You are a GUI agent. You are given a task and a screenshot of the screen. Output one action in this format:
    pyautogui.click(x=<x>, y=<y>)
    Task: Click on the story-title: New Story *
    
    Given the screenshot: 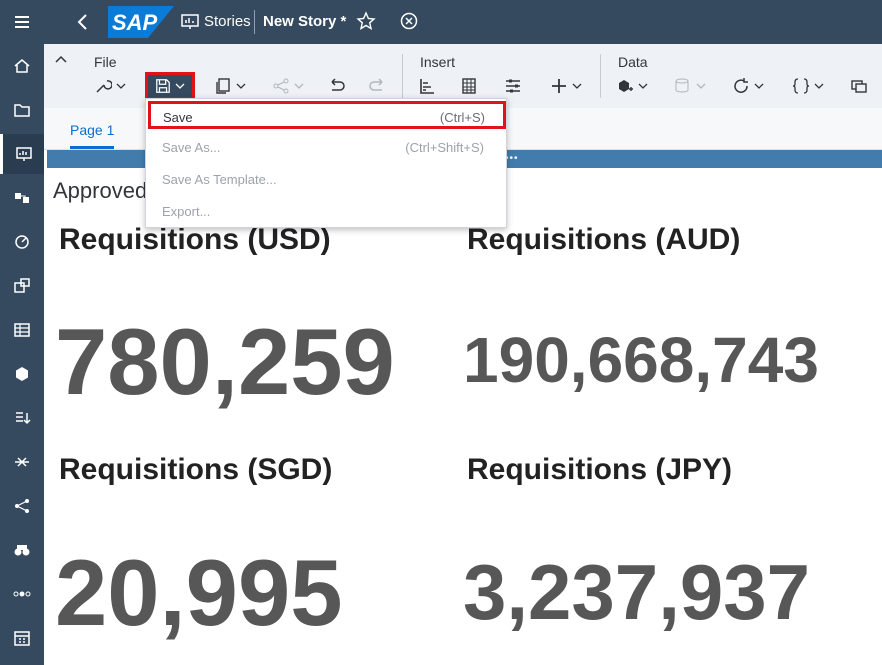 What is the action you would take?
    pyautogui.click(x=305, y=21)
    